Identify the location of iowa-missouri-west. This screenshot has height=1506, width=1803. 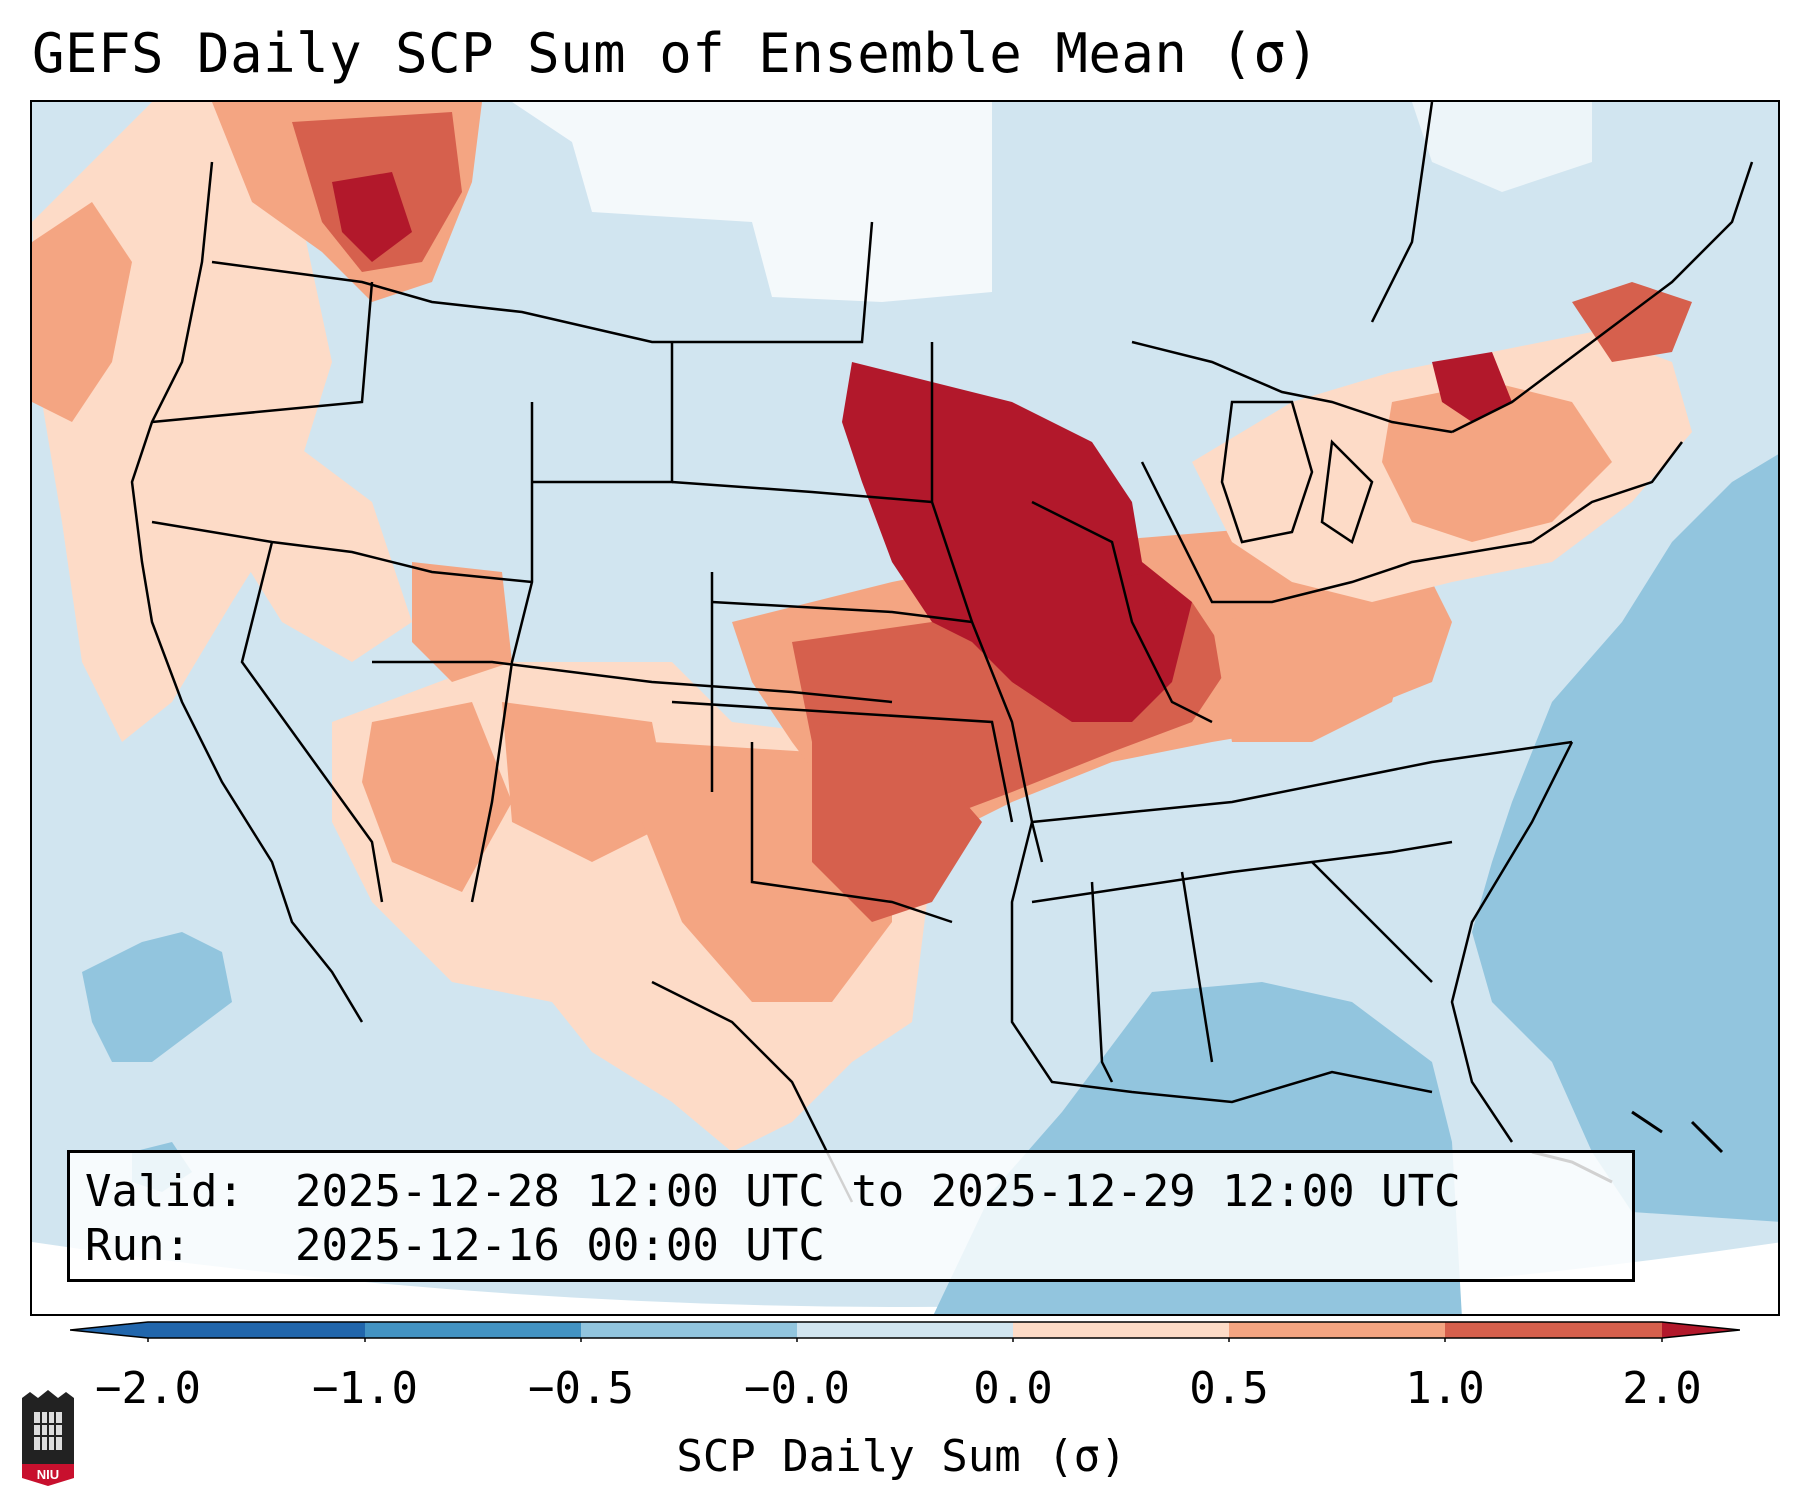
(987, 602).